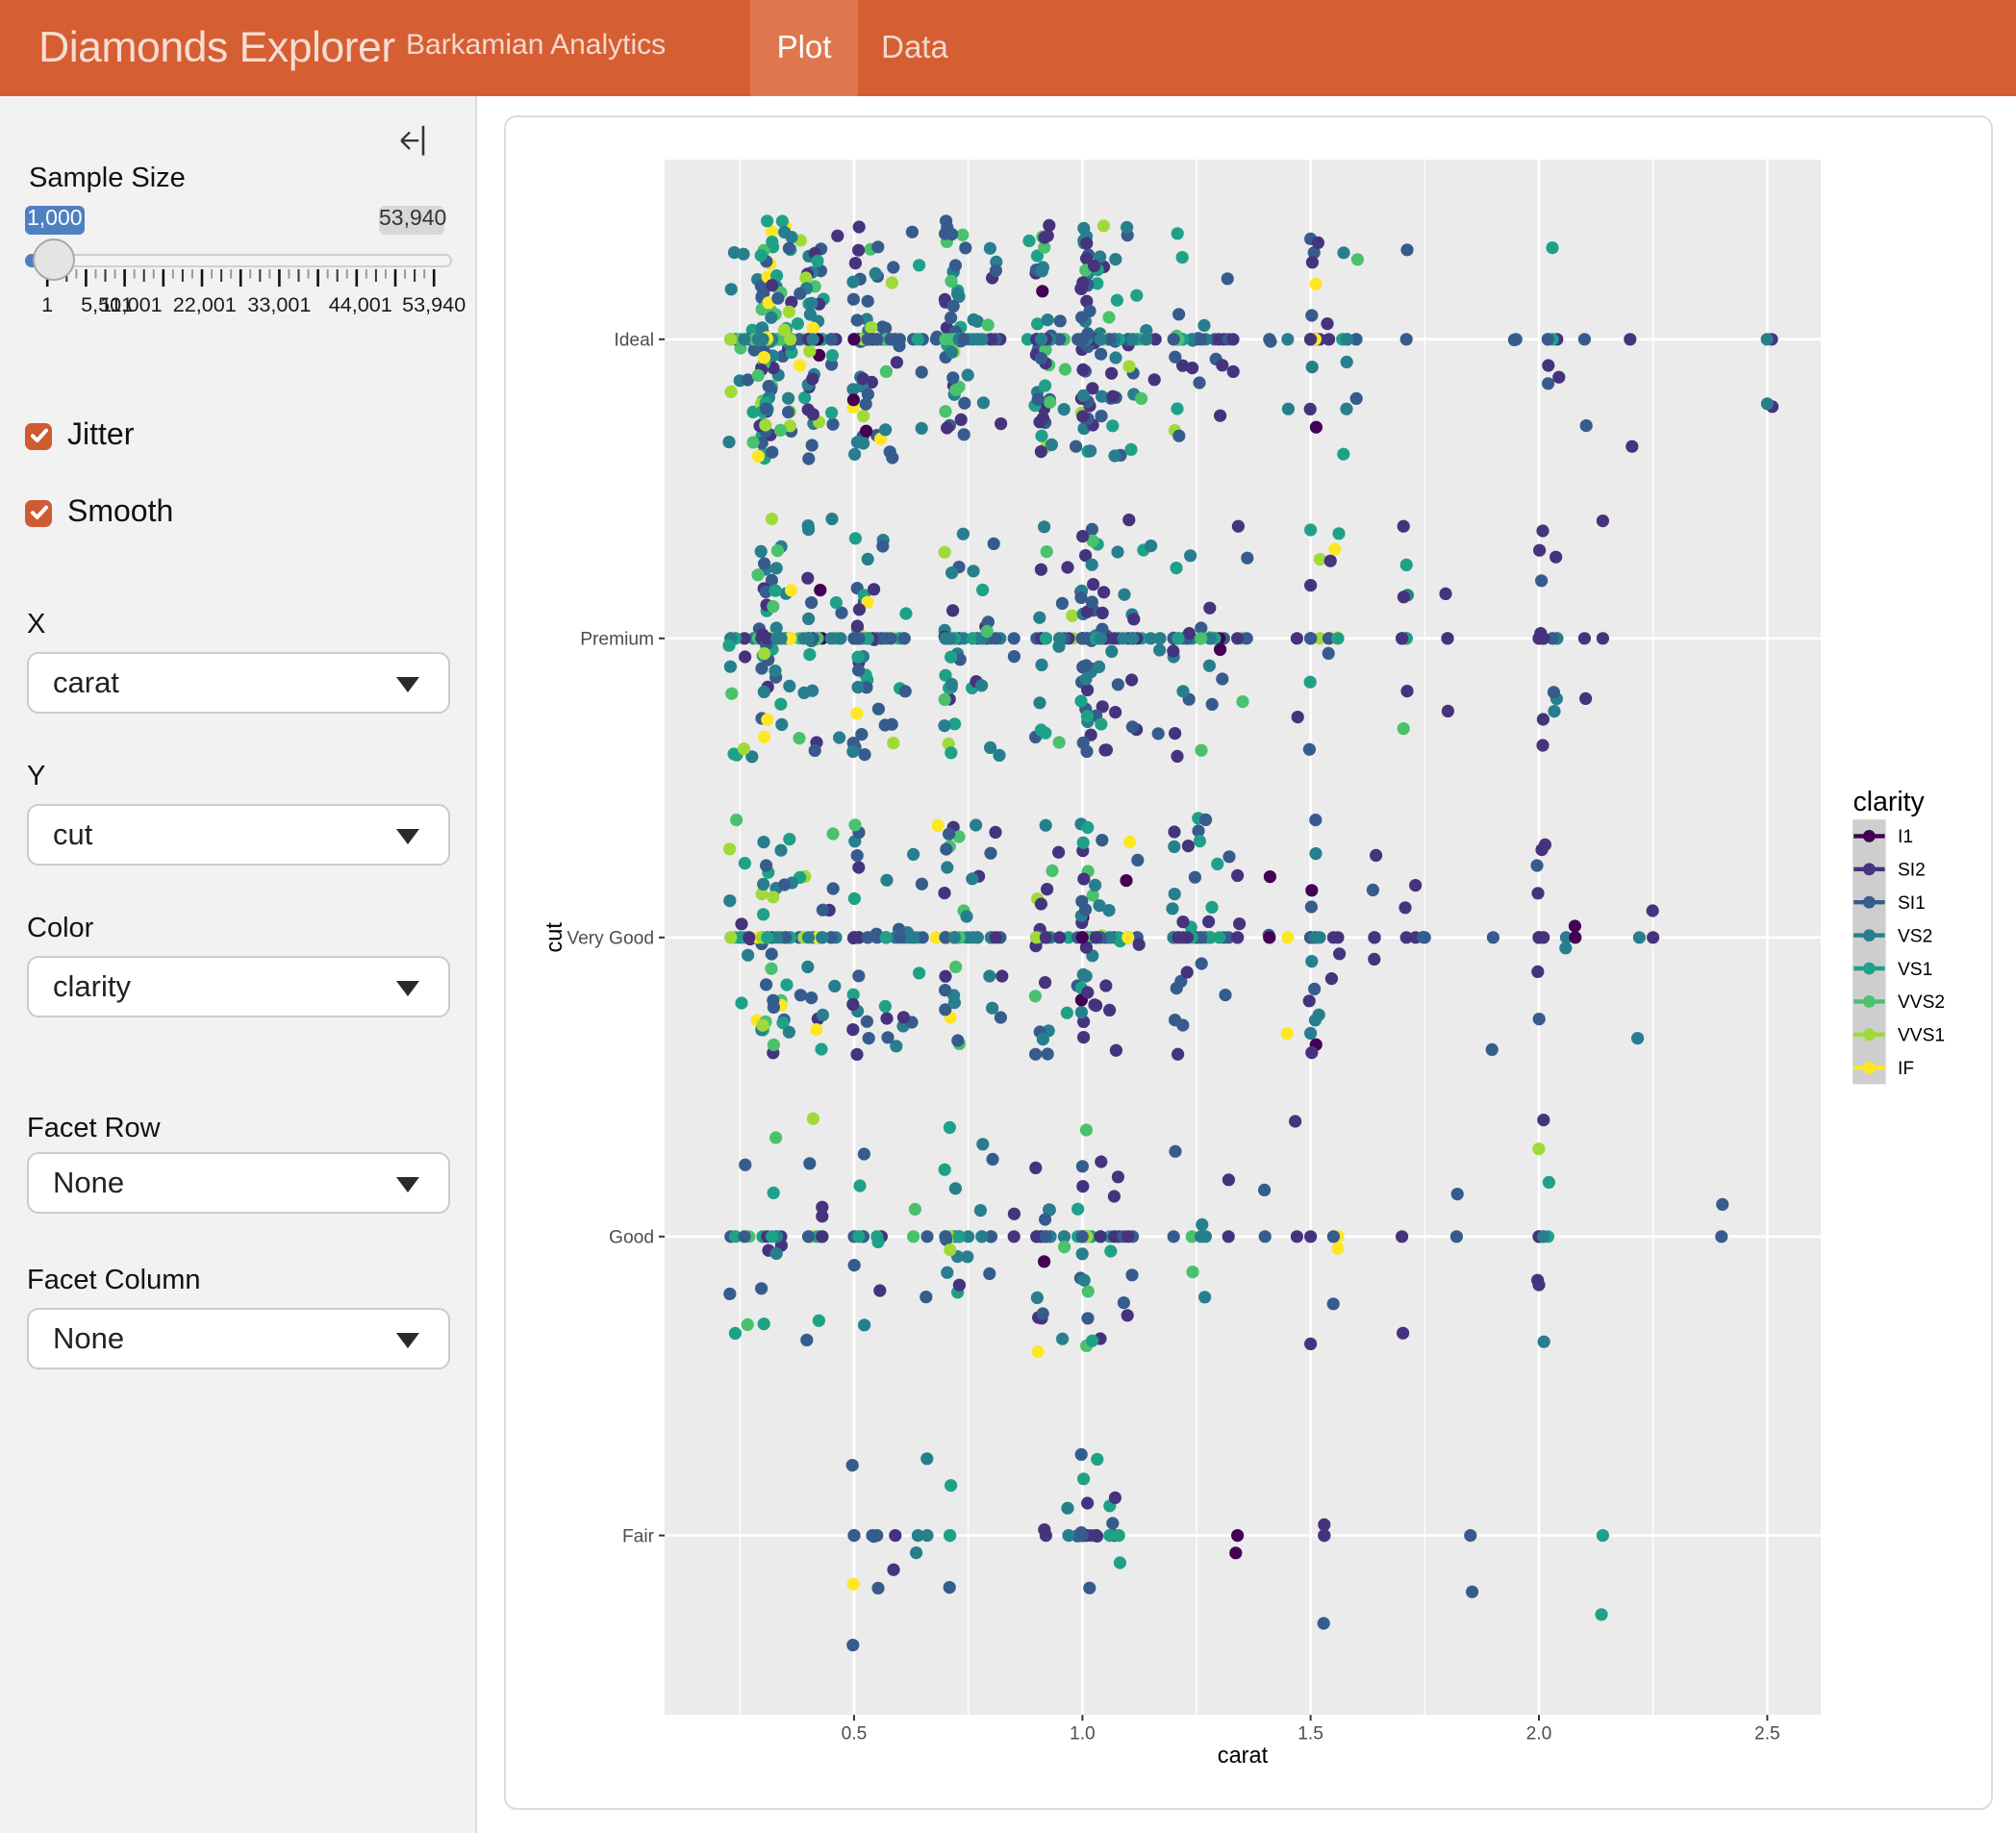  I want to click on svg-text: I1, so click(1906, 837).